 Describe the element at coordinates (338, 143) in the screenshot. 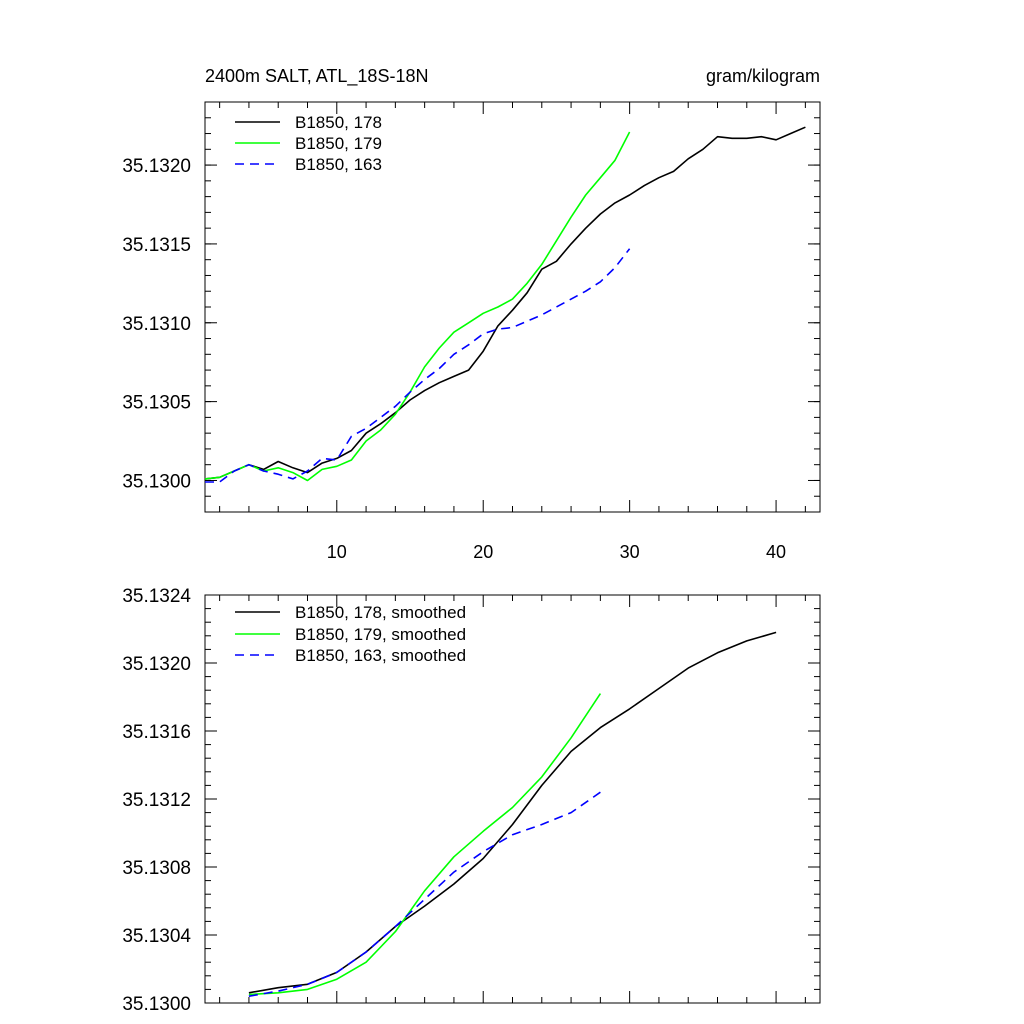

I see `top-legend-label-179: B1850, 179` at that location.